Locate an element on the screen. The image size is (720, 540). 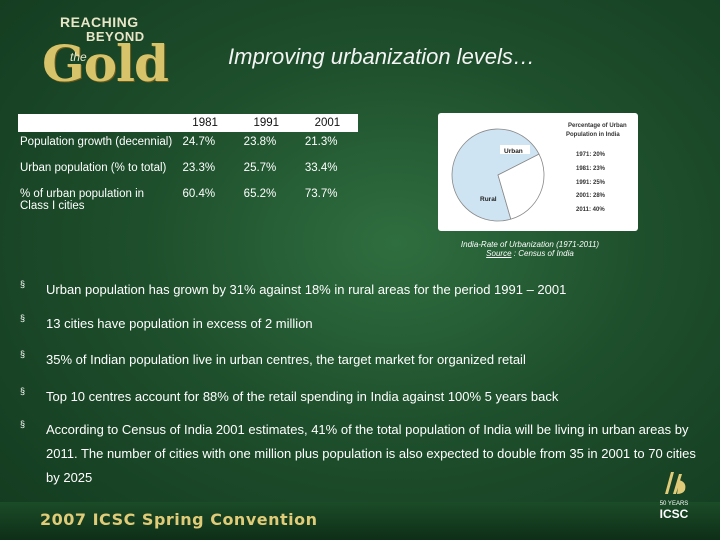
row-label: Population growth (decennial) is located at coordinates (96, 142).